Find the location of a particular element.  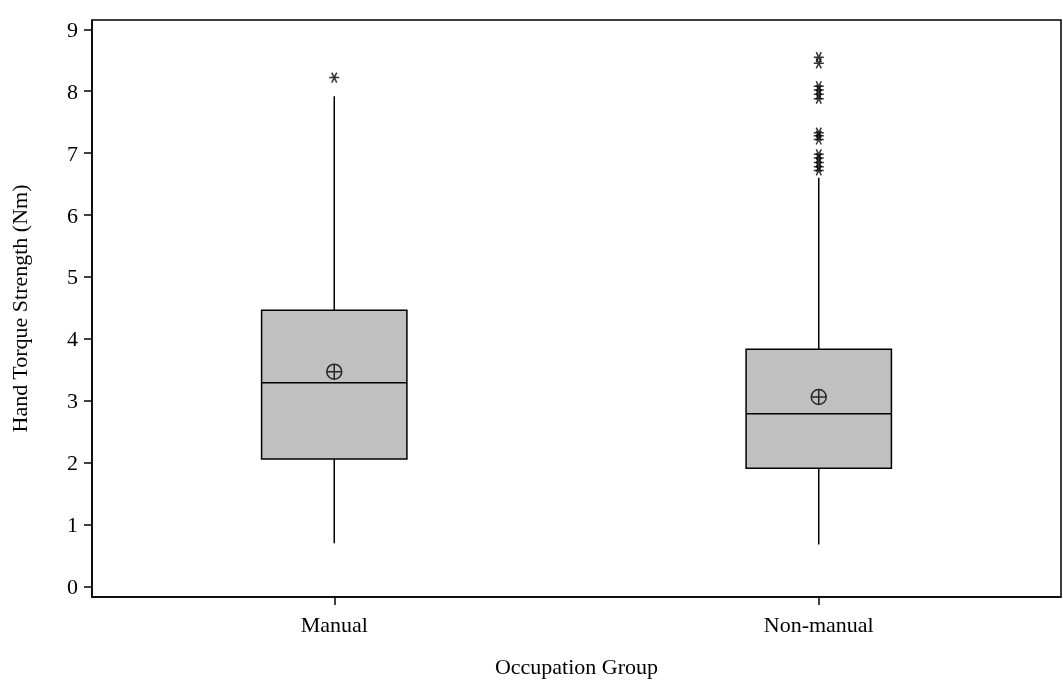

x-tick-label: Non-manual is located at coordinates (818, 624).